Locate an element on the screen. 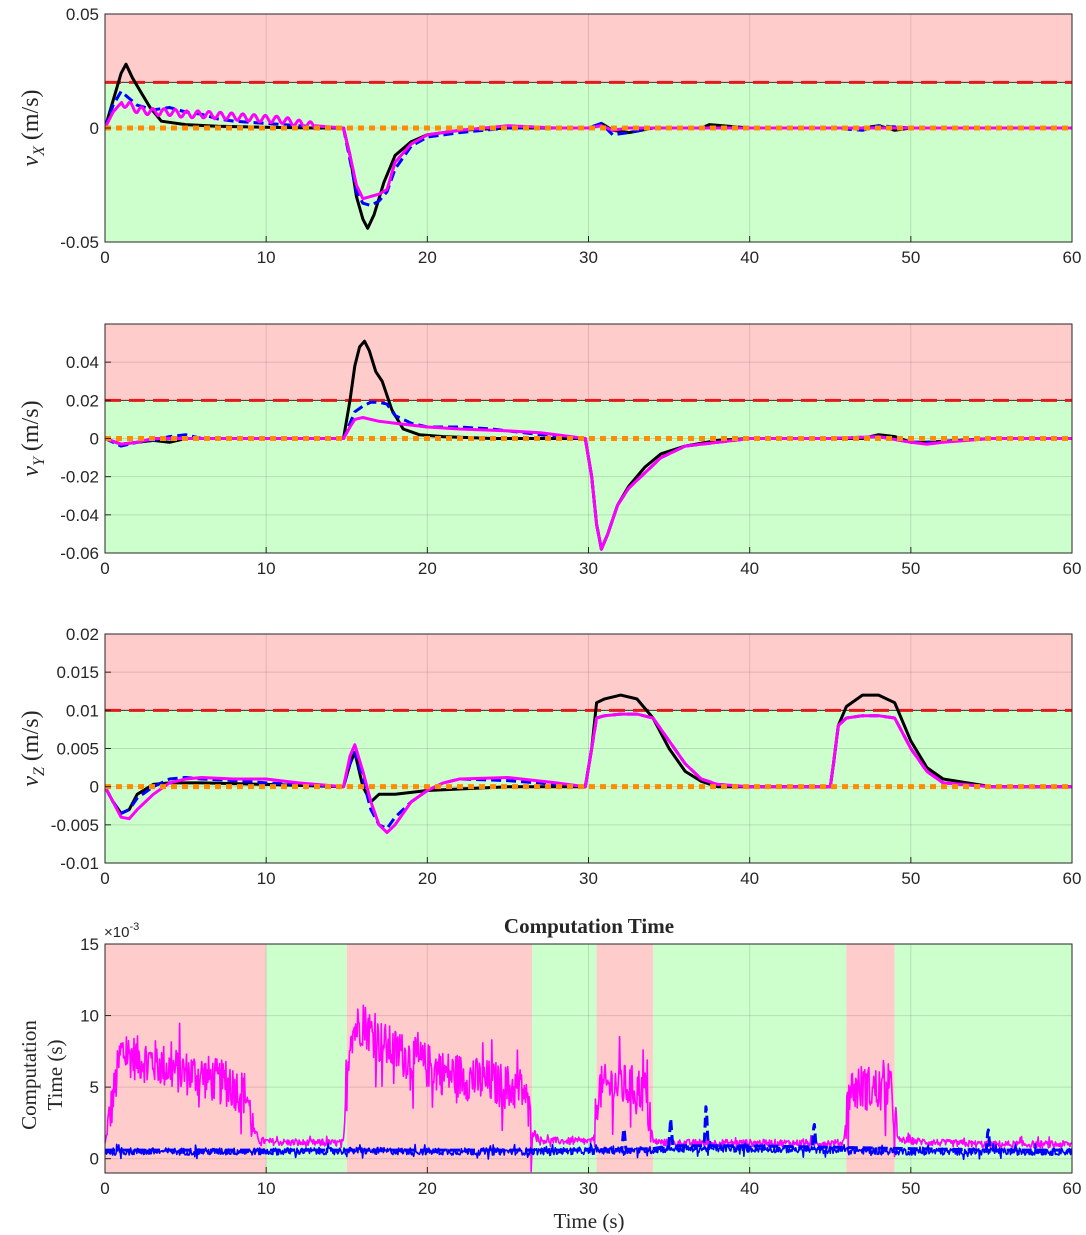 This screenshot has height=1235, width=1086. y-tick-label: 0.015 is located at coordinates (77, 672).